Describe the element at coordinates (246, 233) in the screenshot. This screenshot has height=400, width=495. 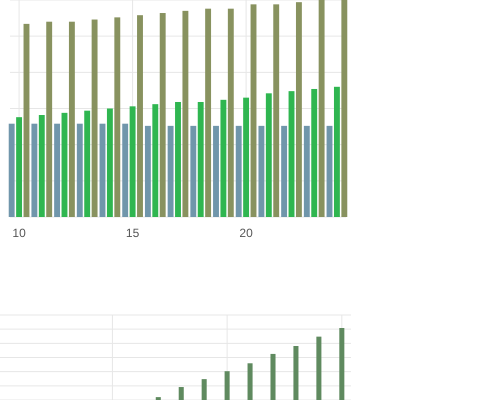
I see `x-tick-label: 20` at that location.